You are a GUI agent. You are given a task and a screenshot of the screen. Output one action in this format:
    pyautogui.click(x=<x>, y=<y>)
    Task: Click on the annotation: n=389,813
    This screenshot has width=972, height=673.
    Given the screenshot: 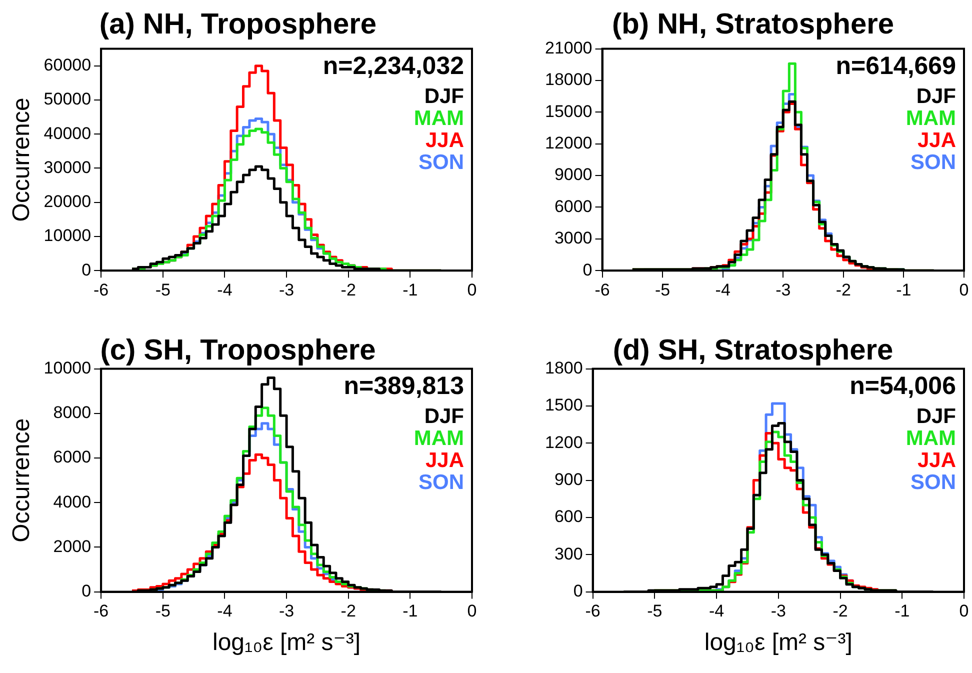 What is the action you would take?
    pyautogui.click(x=404, y=386)
    